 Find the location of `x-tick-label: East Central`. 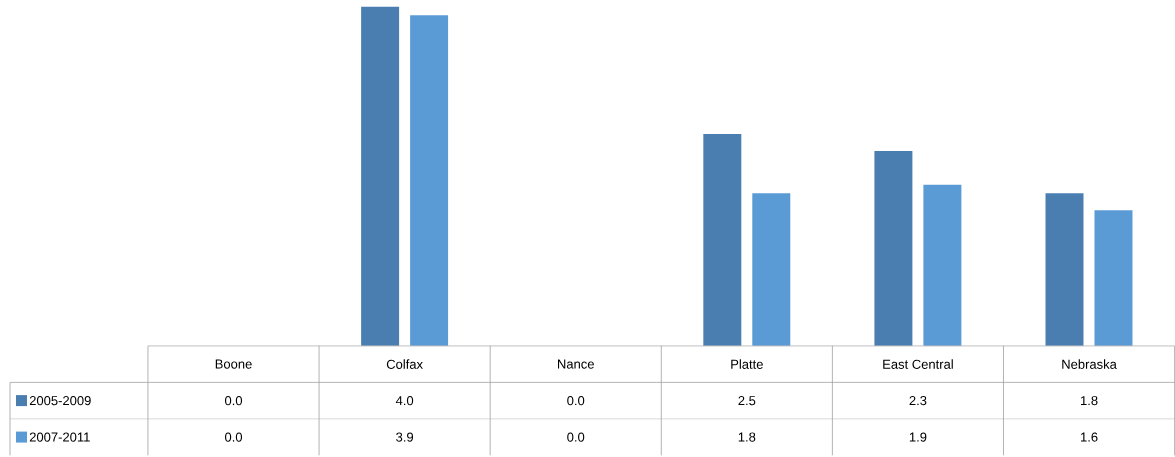

x-tick-label: East Central is located at coordinates (918, 364).